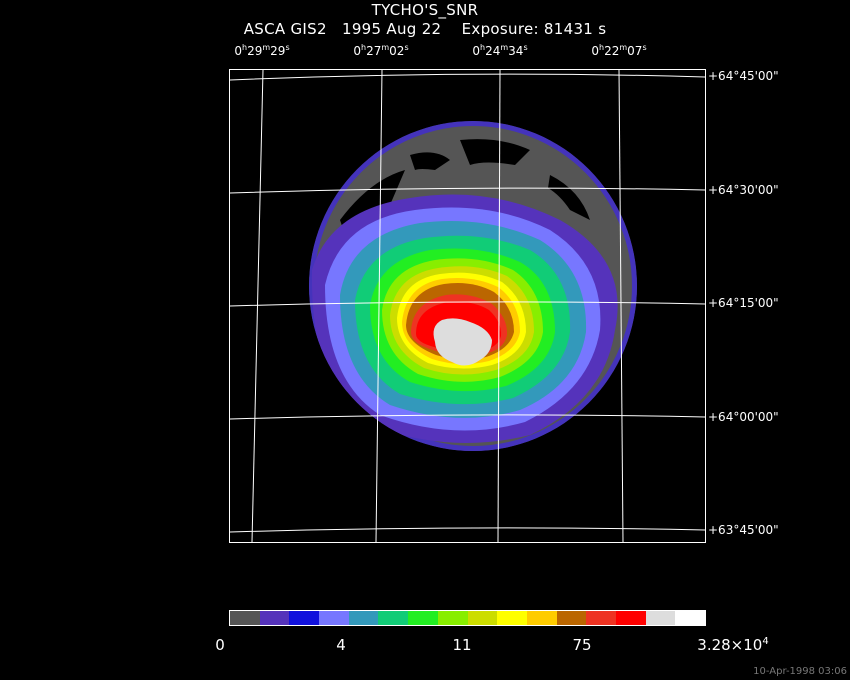 The height and width of the screenshot is (680, 850). I want to click on timestamp: 10-Apr-1998 03:06, so click(800, 671).